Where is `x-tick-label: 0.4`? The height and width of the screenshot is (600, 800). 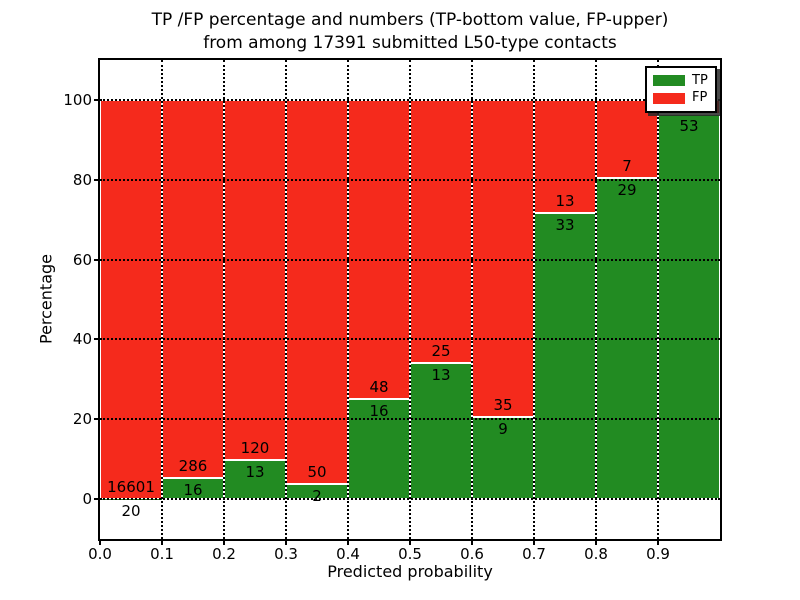
x-tick-label: 0.4 is located at coordinates (348, 554).